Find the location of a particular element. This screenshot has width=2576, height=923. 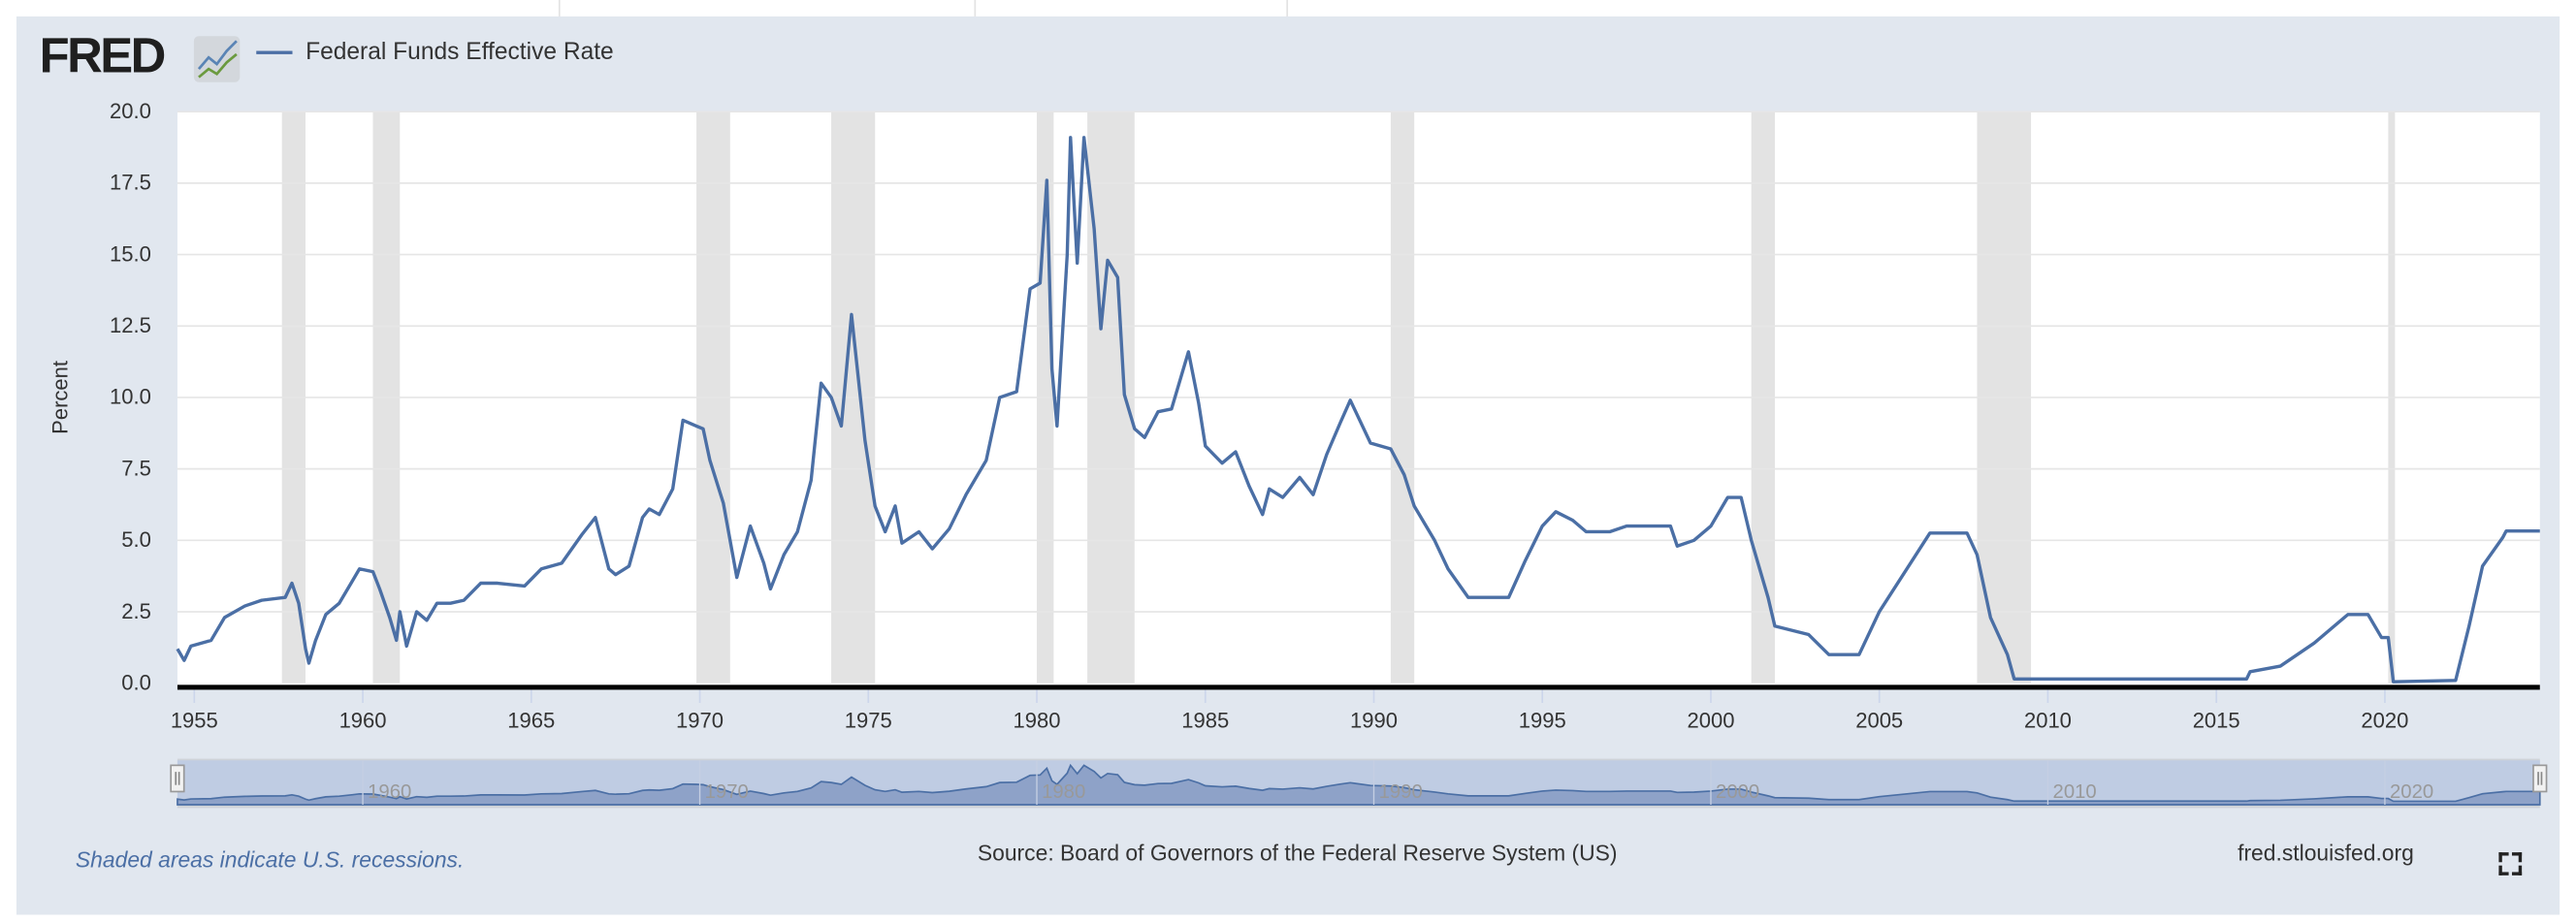

navigator-handle-left is located at coordinates (177, 779).